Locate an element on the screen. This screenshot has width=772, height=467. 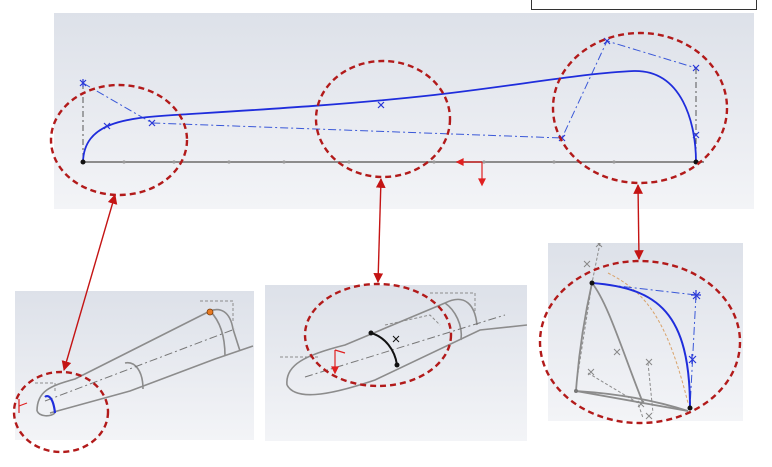
tail-detail-sketch is located at coordinates (645, 332).